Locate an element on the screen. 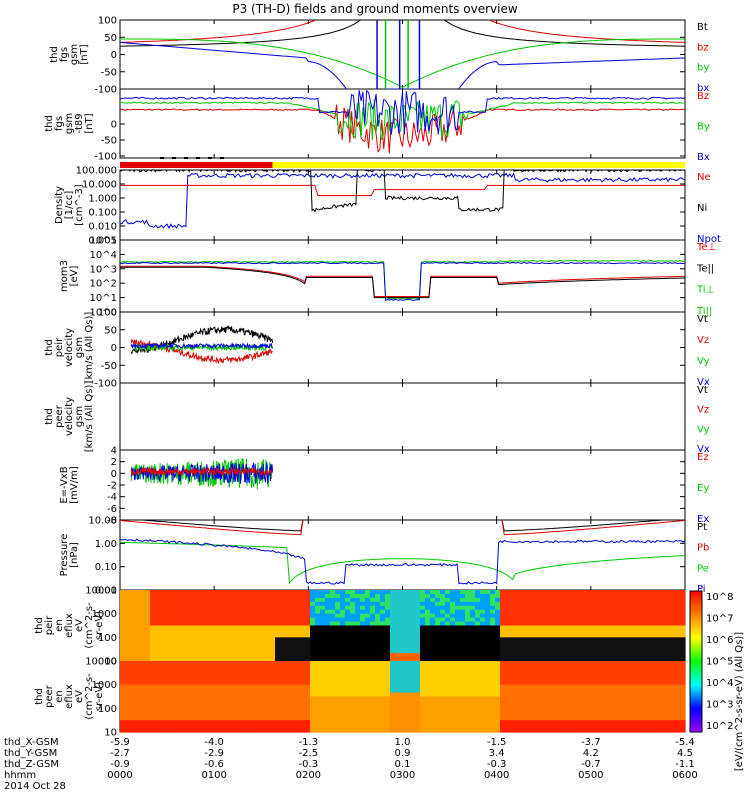  legend-temperature-Ti||: Ti|| is located at coordinates (704, 311).